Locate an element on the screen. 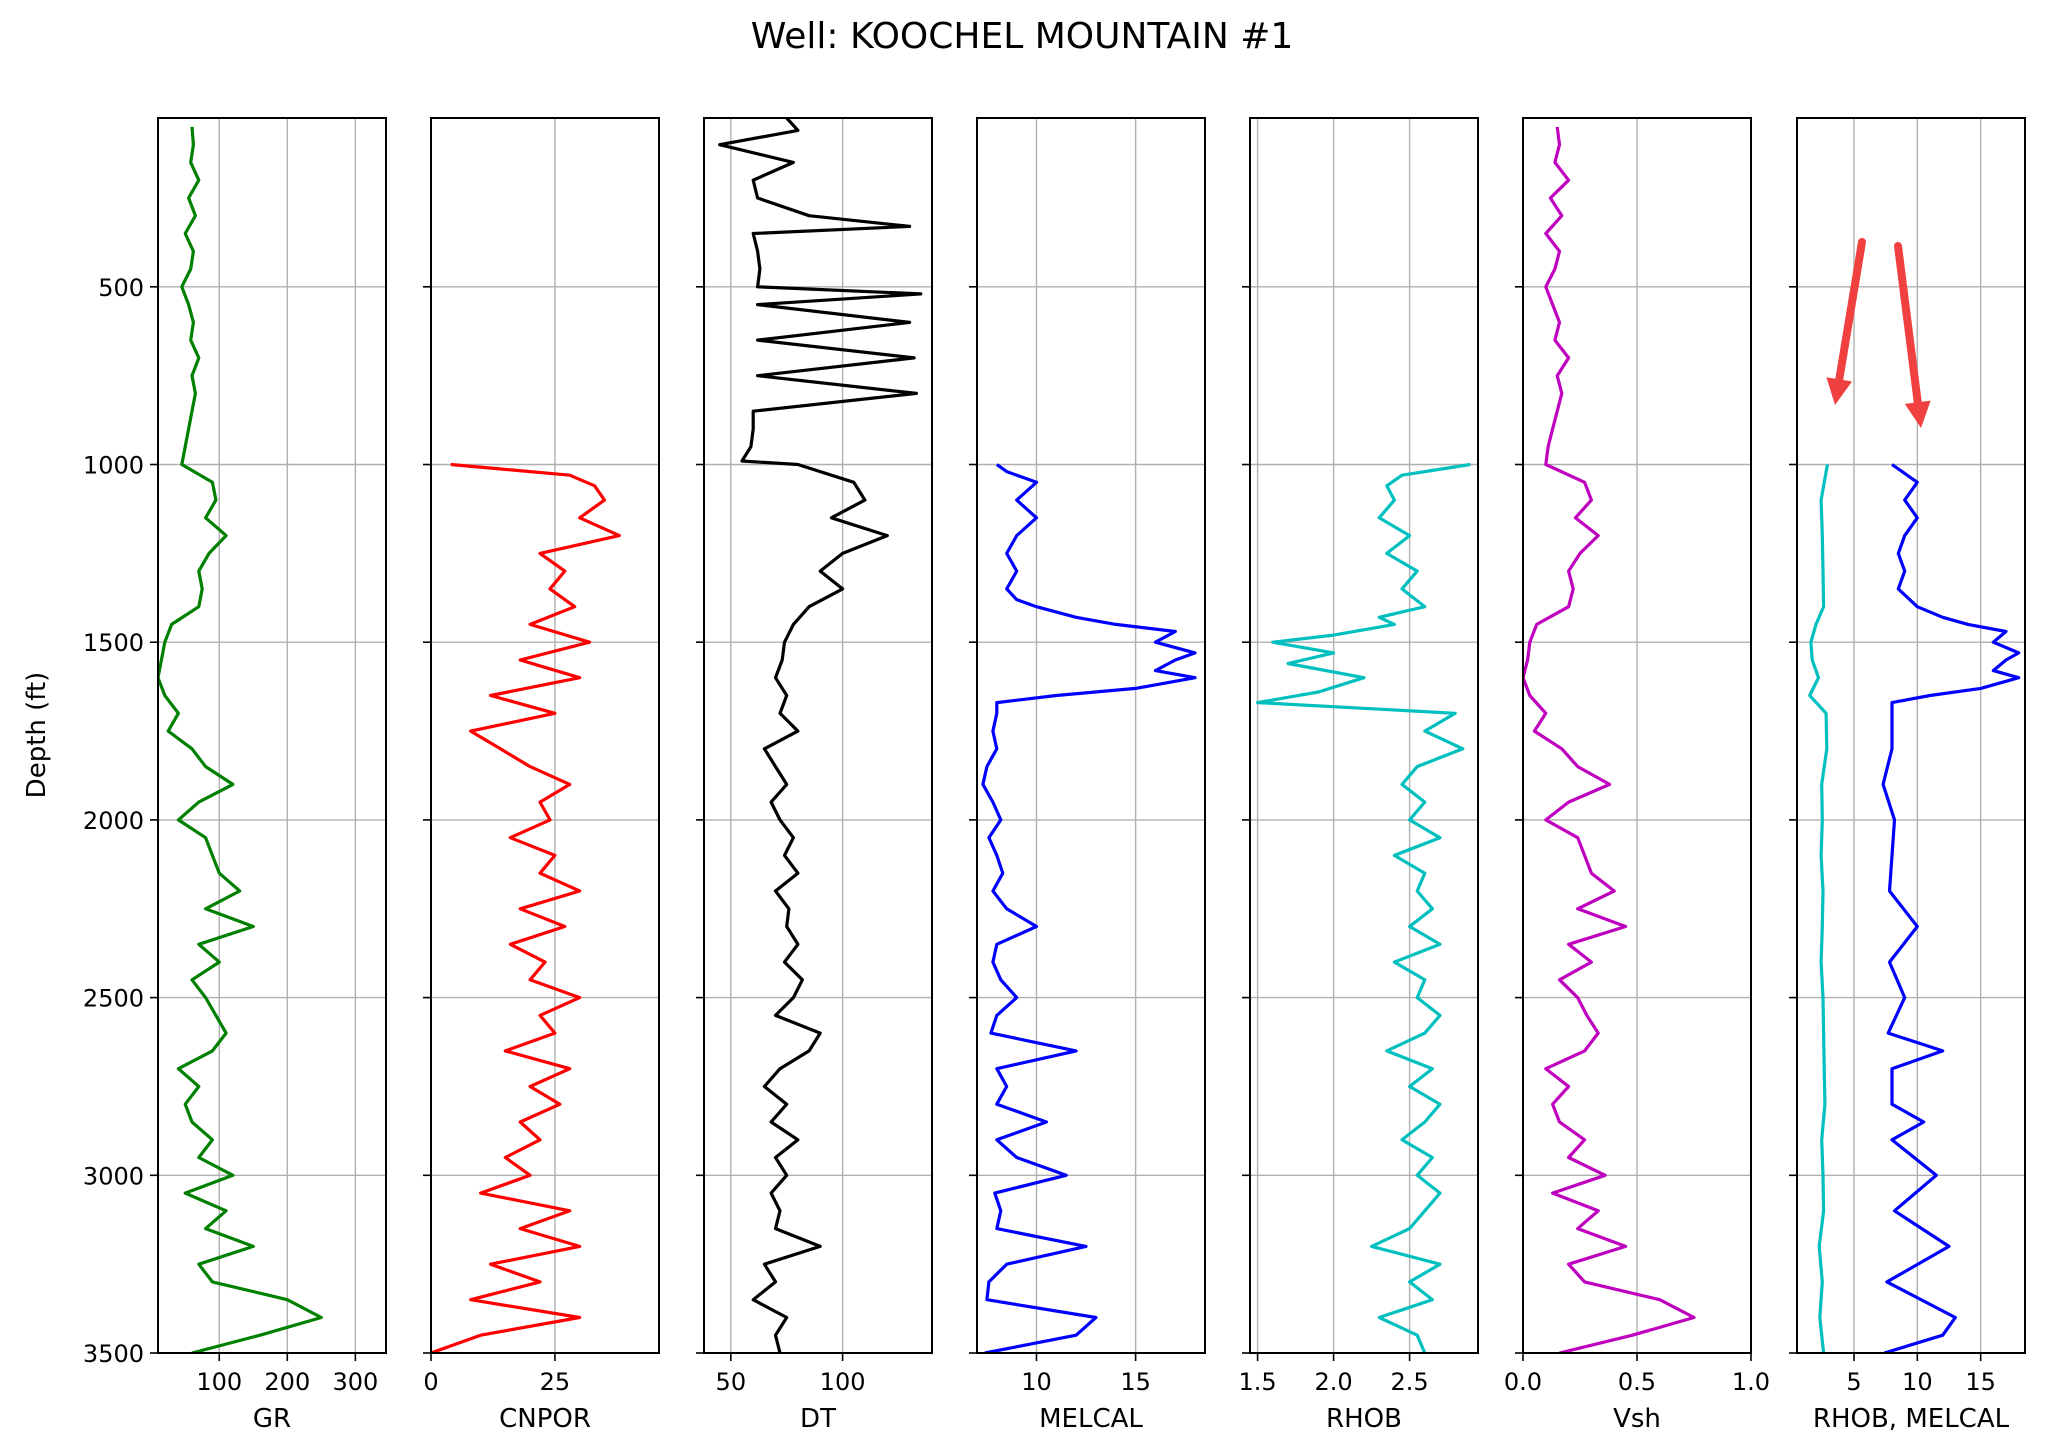  x-tick-label: 25 is located at coordinates (555, 1382).